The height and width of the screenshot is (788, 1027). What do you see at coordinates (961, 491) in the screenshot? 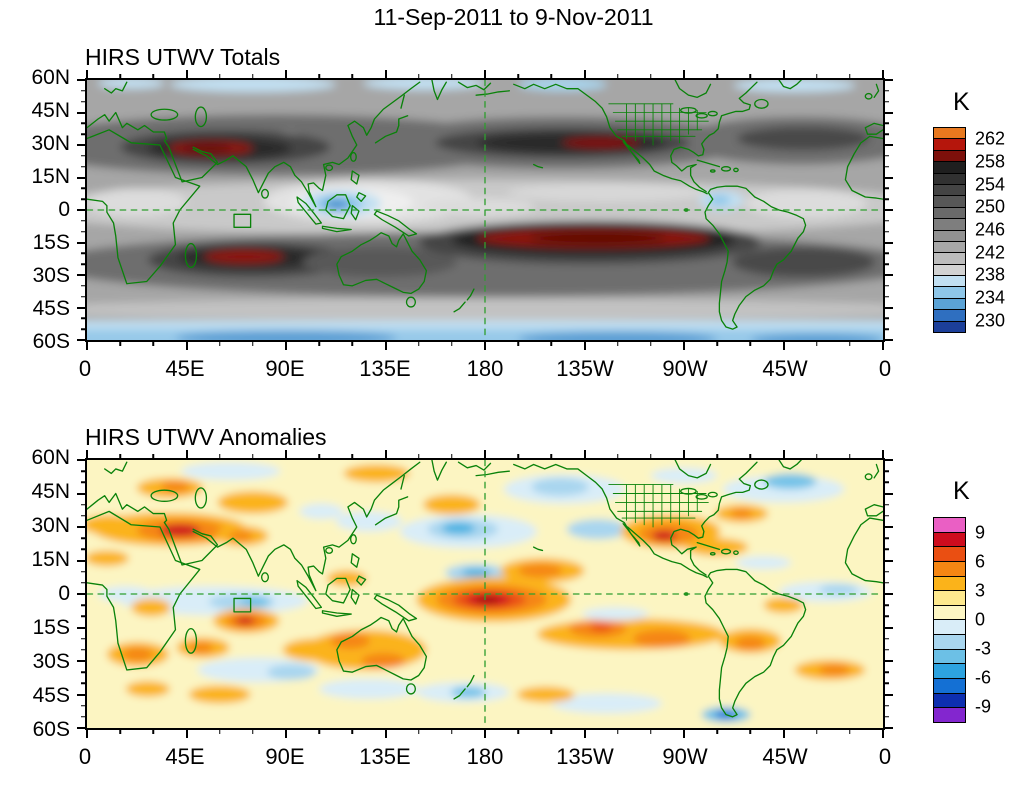
I see `anomalies-colorbar-units-label: K` at bounding box center [961, 491].